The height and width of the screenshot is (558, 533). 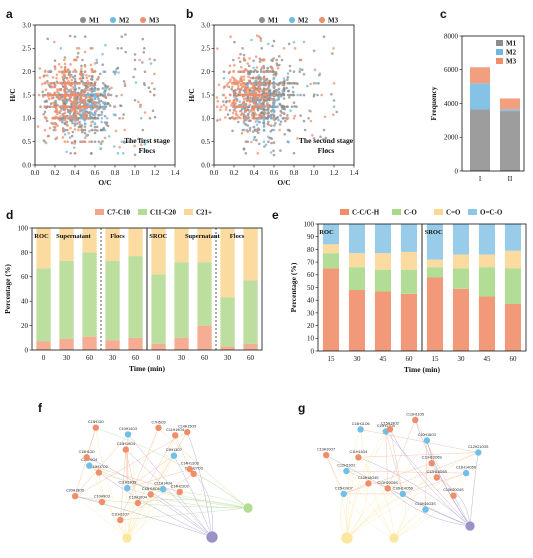 I want to click on x-tick-label: 30, so click(x=113, y=358).